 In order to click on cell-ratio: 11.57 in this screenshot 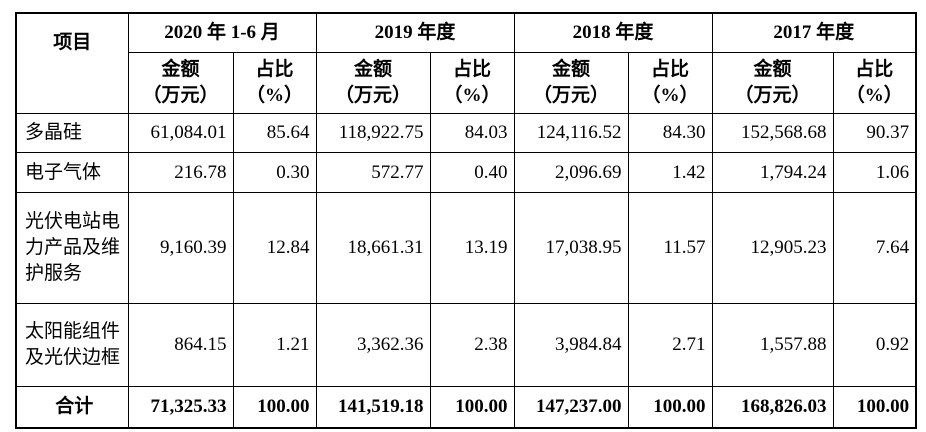, I will do `click(670, 248)`.